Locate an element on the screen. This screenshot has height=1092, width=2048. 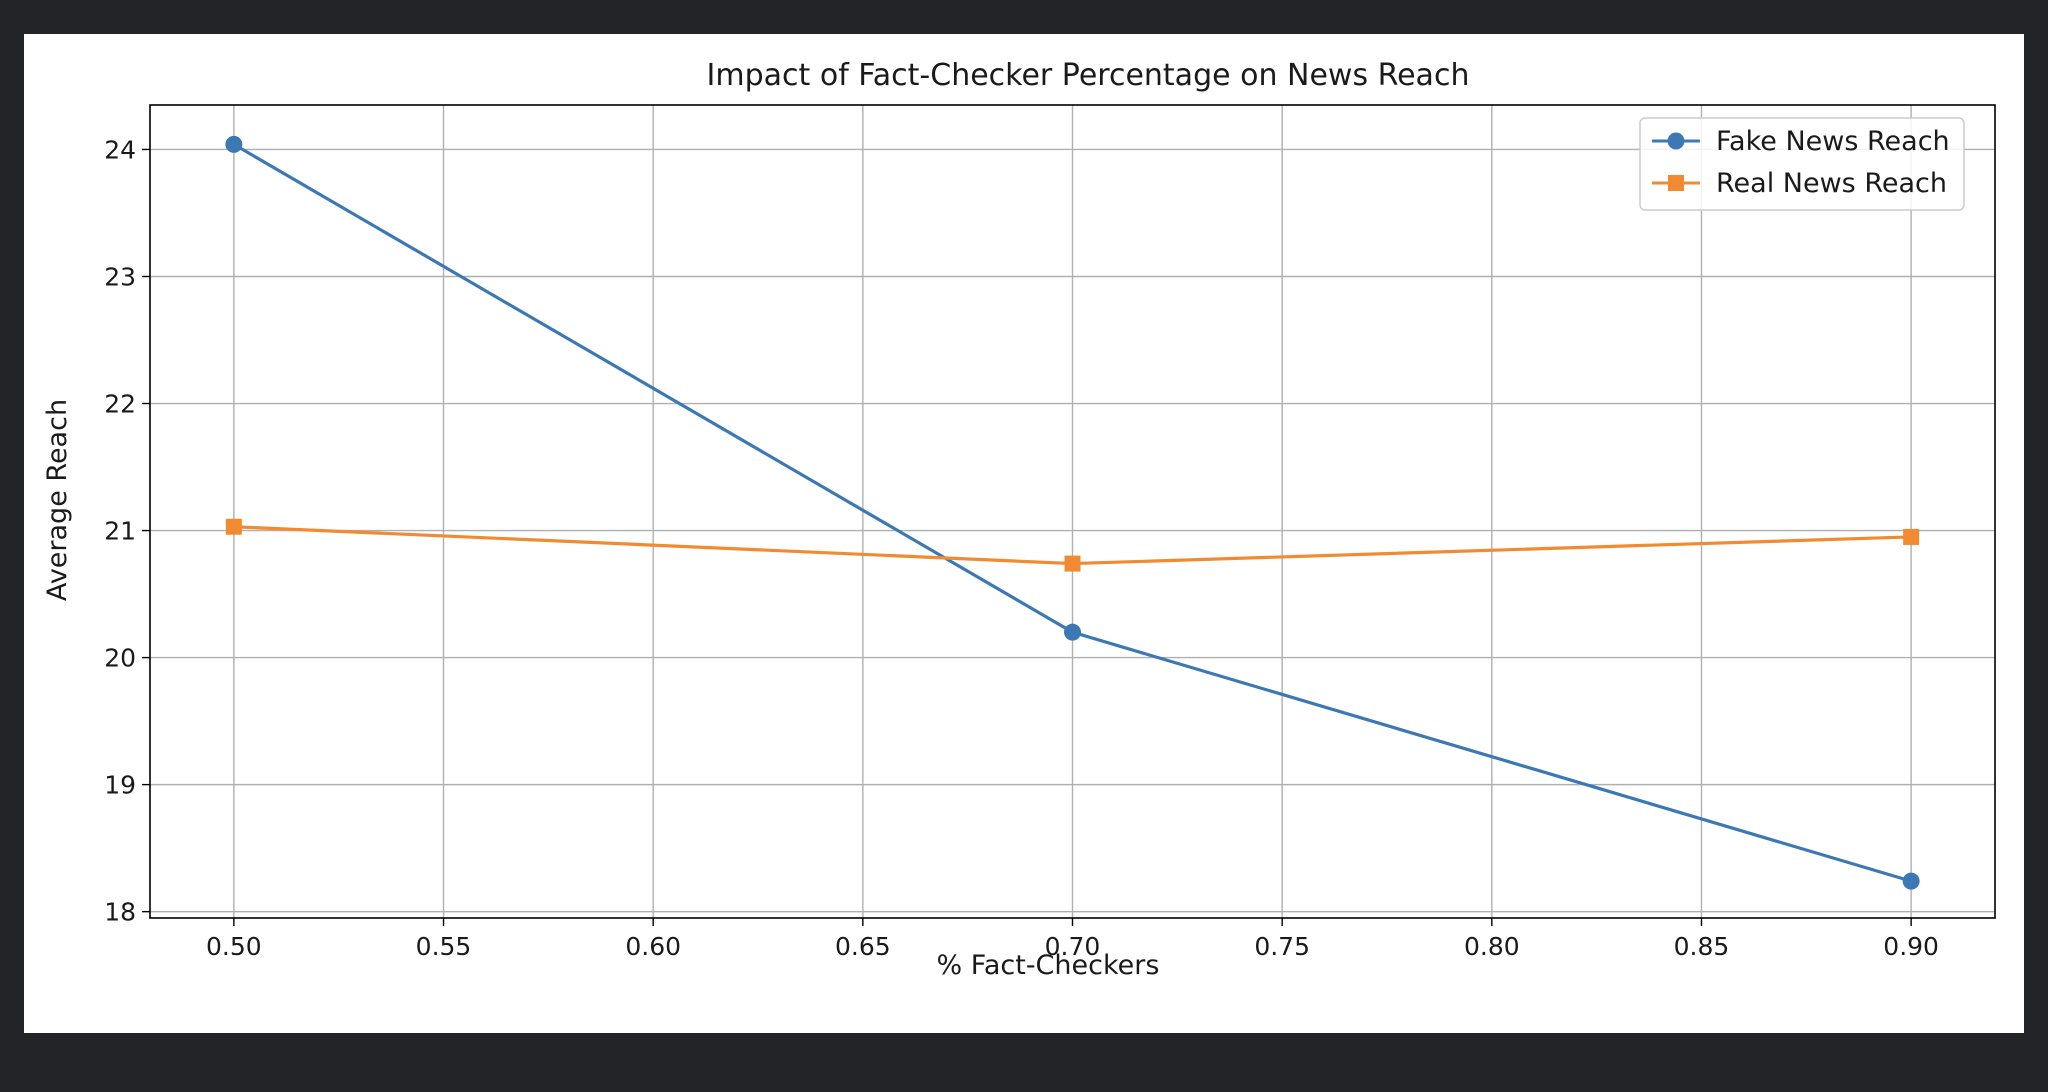
y-tick-label: 21 is located at coordinates (120, 531).